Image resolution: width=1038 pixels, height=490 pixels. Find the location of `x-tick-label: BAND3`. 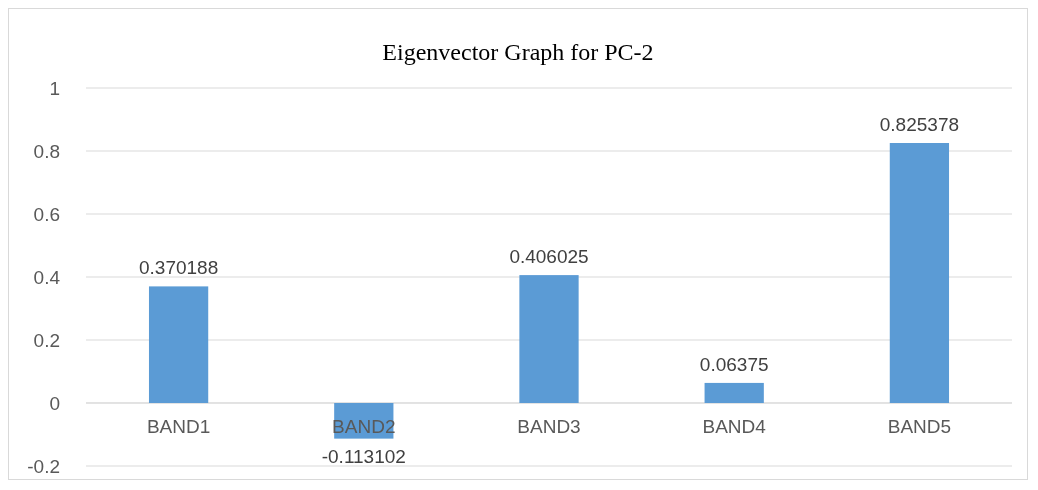

x-tick-label: BAND3 is located at coordinates (549, 426).